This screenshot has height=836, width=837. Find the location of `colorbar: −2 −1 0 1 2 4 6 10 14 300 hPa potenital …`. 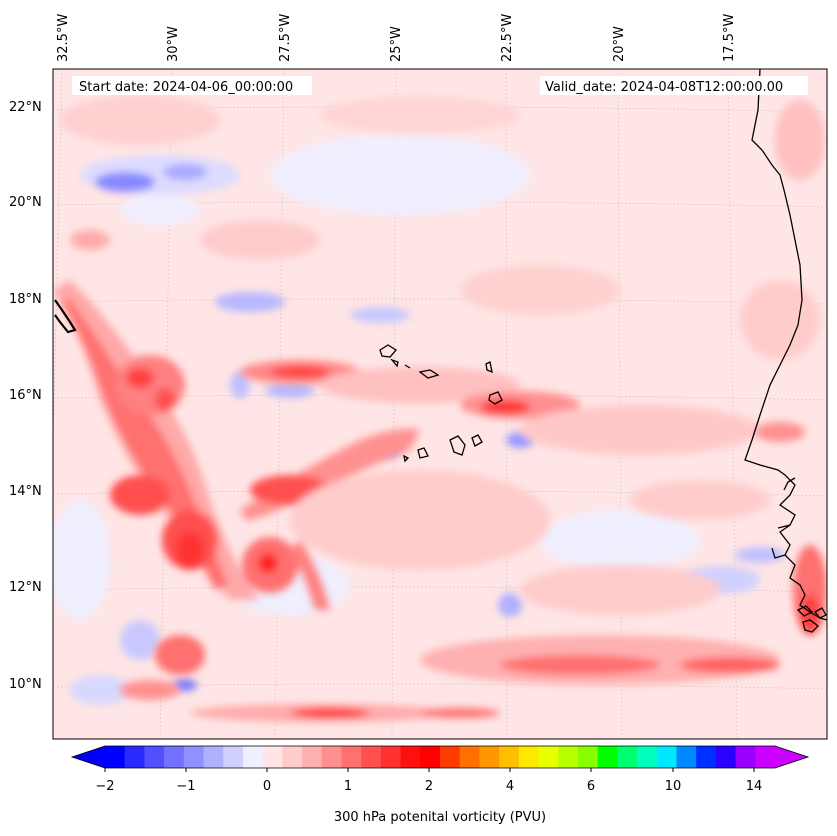

colorbar: −2 −1 0 1 2 4 6 10 14 300 hPa potenital … is located at coordinates (440, 785).